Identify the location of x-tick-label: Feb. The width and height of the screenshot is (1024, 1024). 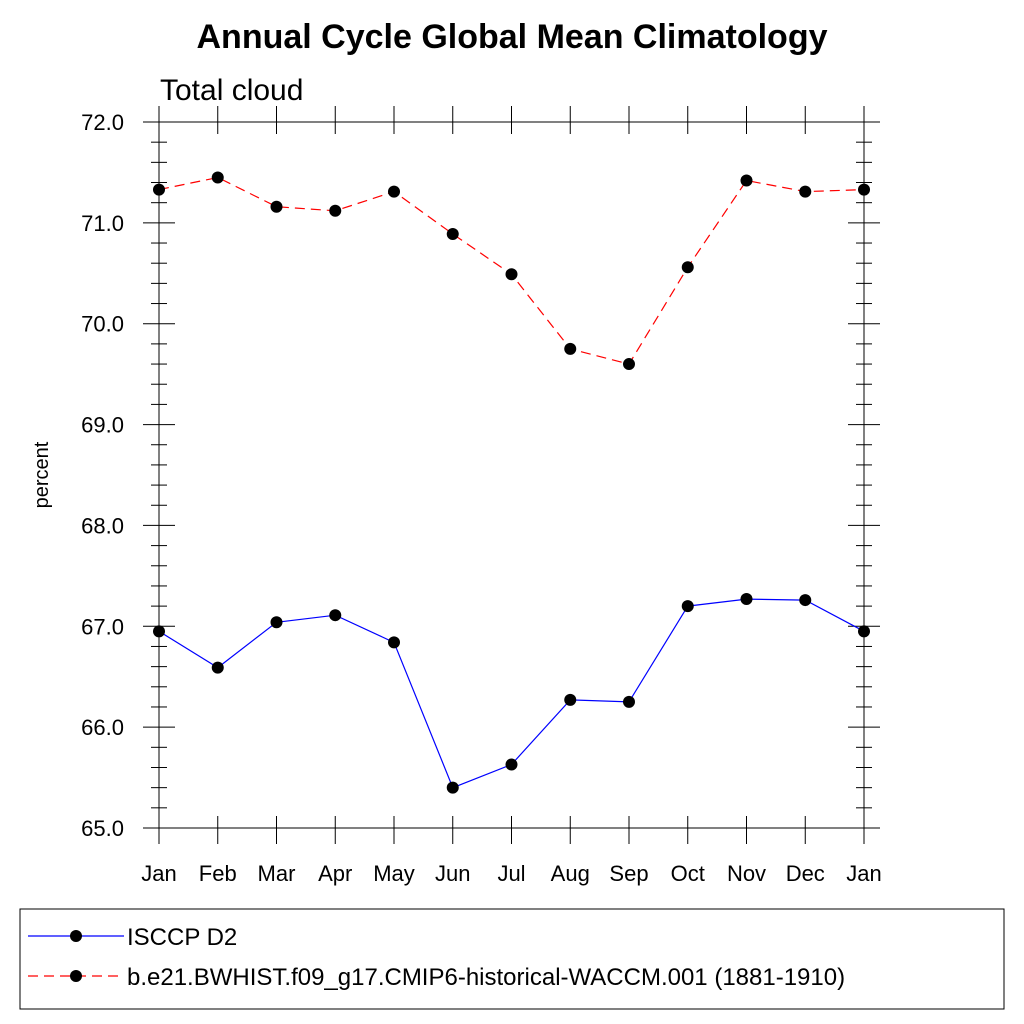
(218, 873).